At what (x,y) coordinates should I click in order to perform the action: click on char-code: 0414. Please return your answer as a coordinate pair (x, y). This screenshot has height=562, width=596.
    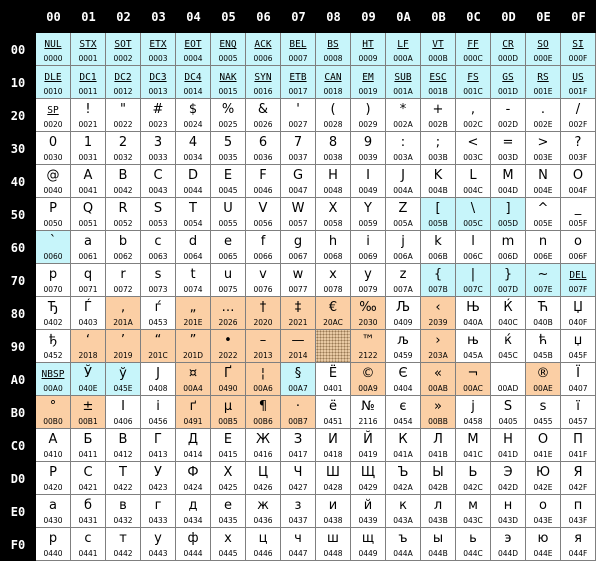
    Looking at the image, I should click on (193, 454).